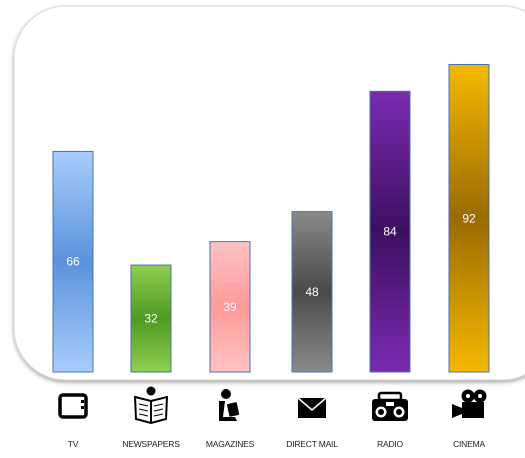  Describe the element at coordinates (469, 409) in the screenshot. I see `movie-camera-icon` at that location.